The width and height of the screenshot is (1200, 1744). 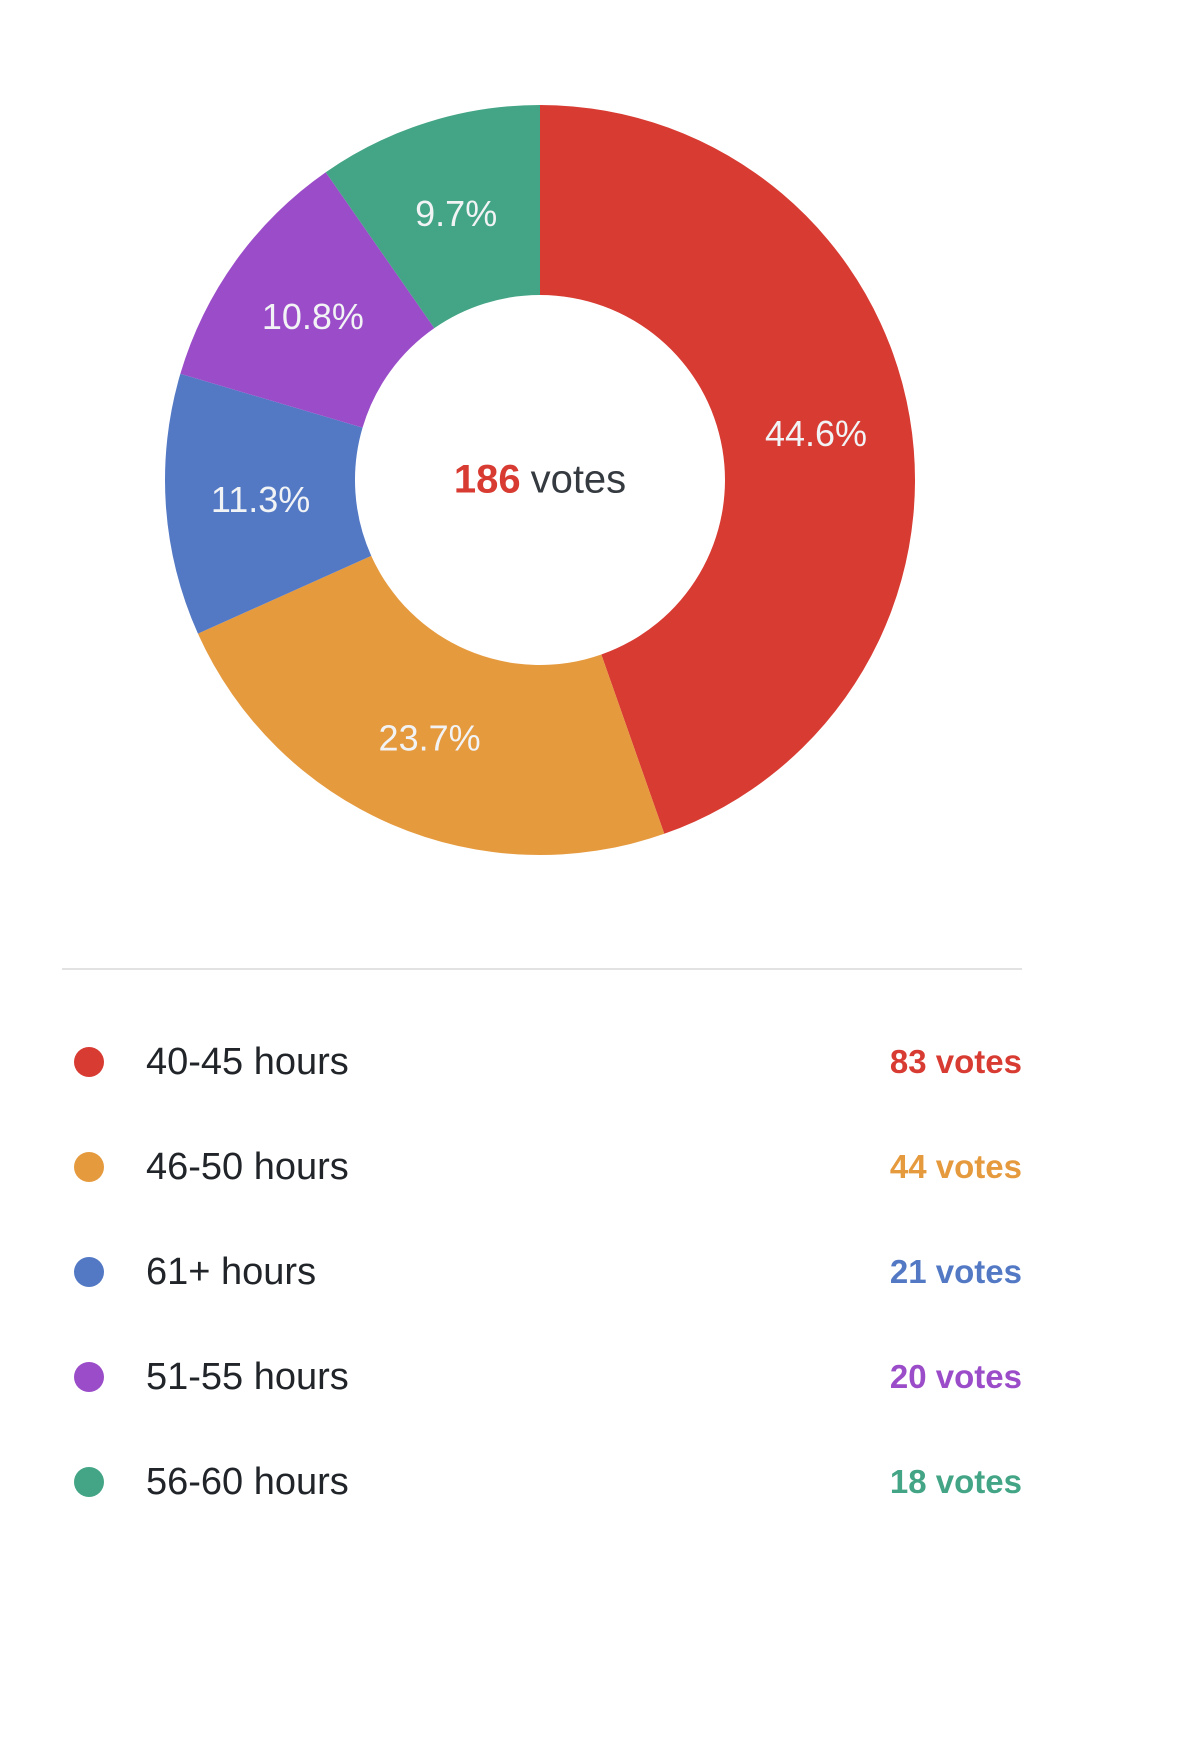 I want to click on legend-votes: 18 votes, so click(x=955, y=1481).